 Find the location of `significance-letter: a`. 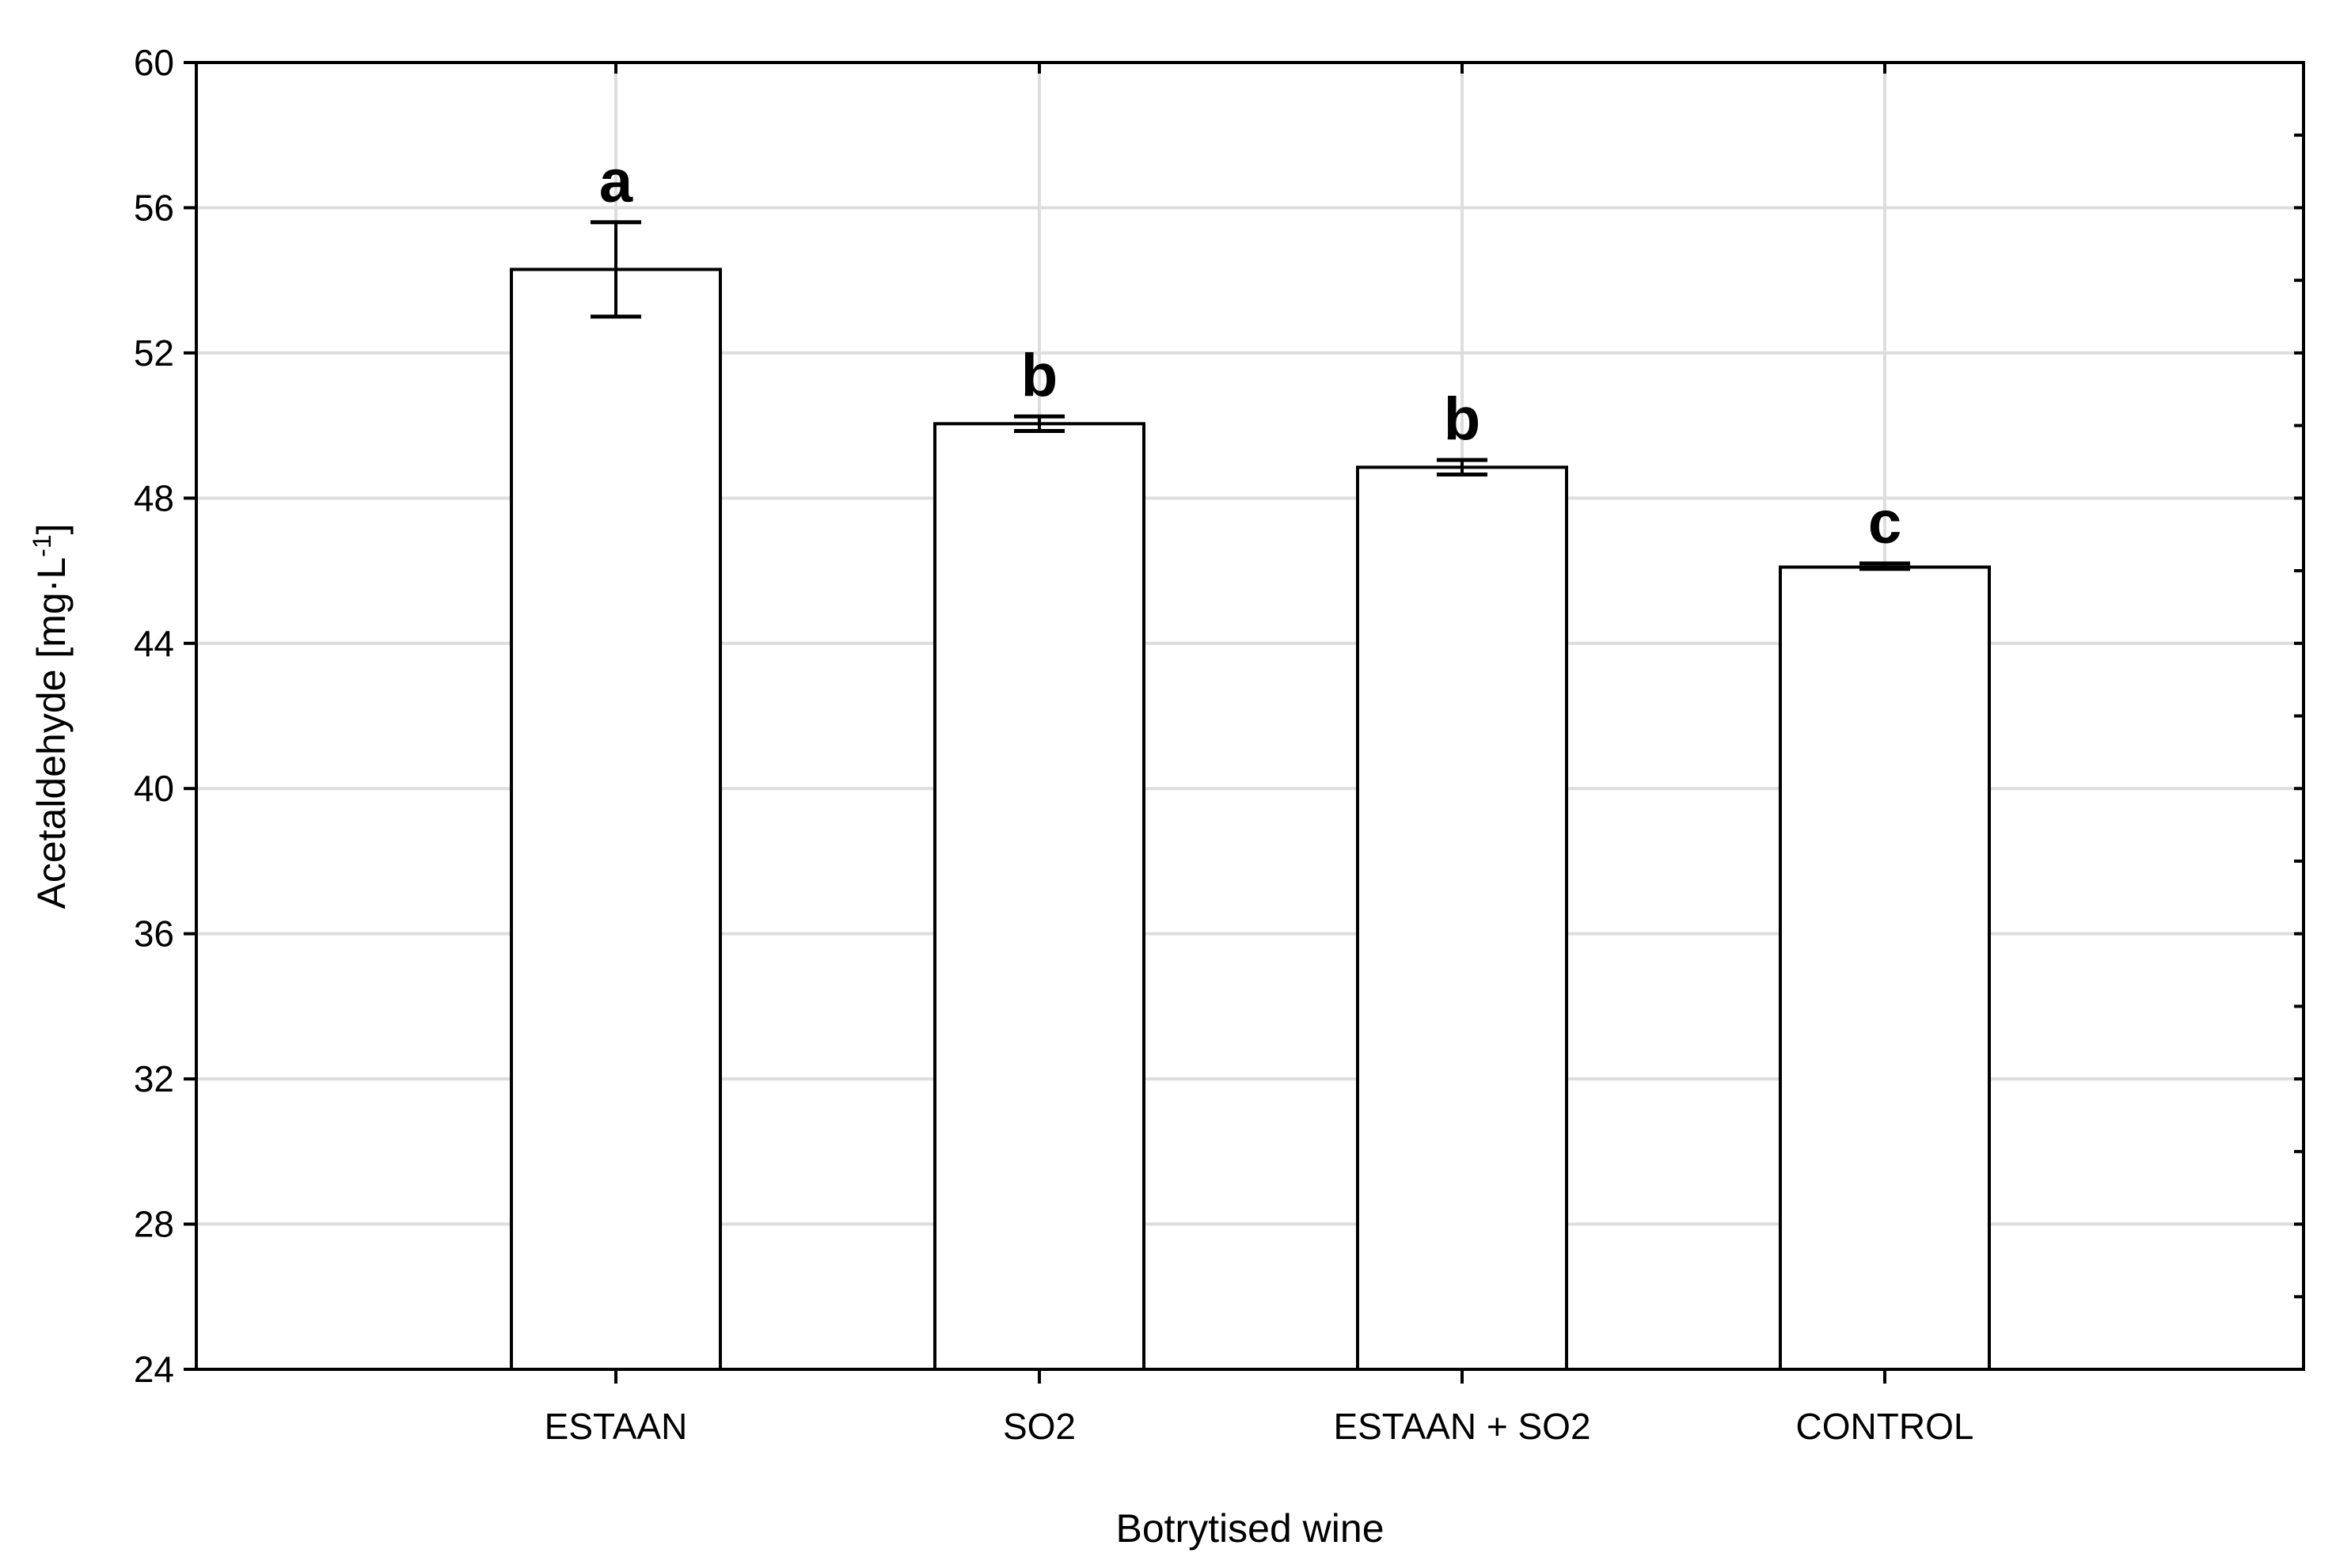

significance-letter: a is located at coordinates (616, 181).